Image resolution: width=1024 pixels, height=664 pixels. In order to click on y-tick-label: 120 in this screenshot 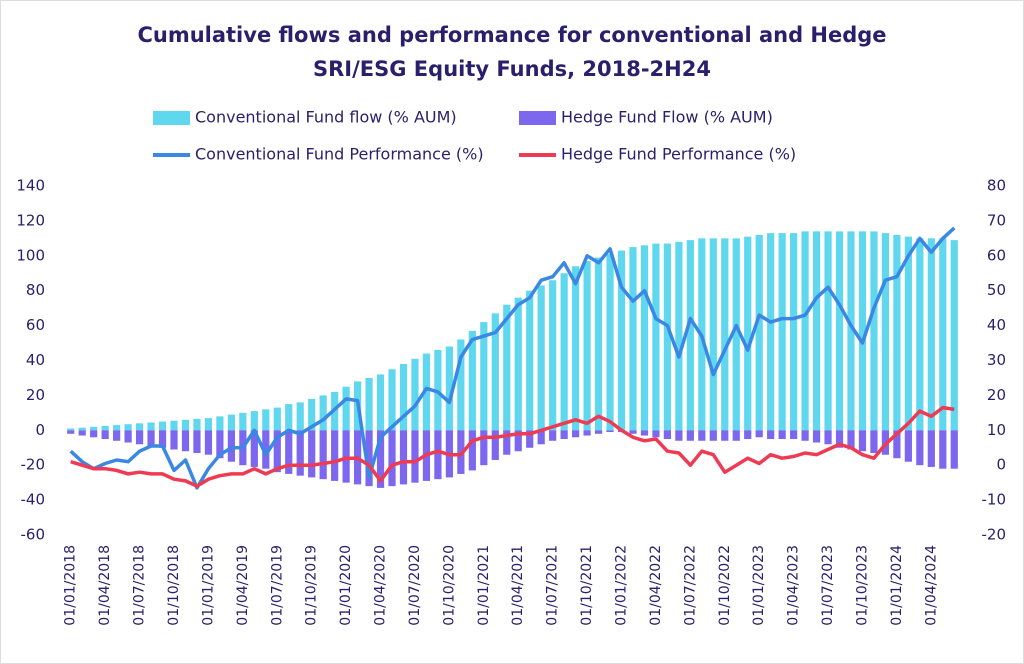, I will do `click(30, 220)`.